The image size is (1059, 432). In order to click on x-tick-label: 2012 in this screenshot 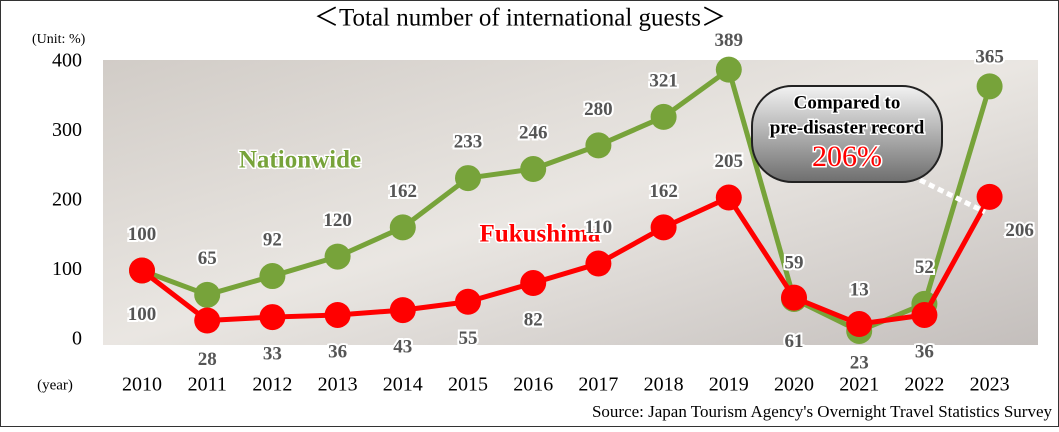, I will do `click(272, 385)`.